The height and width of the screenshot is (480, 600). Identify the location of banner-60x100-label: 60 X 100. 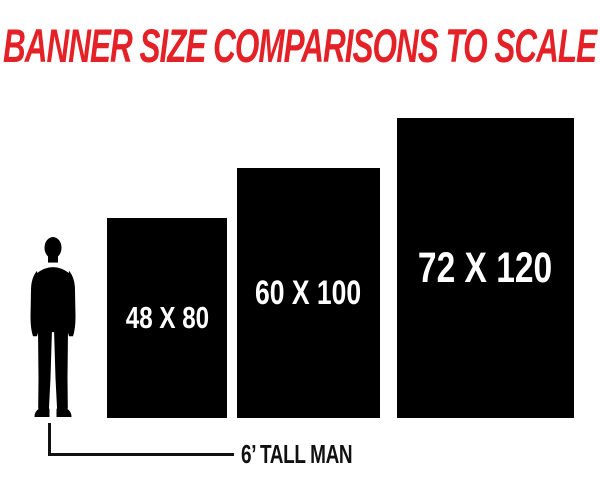
(308, 292).